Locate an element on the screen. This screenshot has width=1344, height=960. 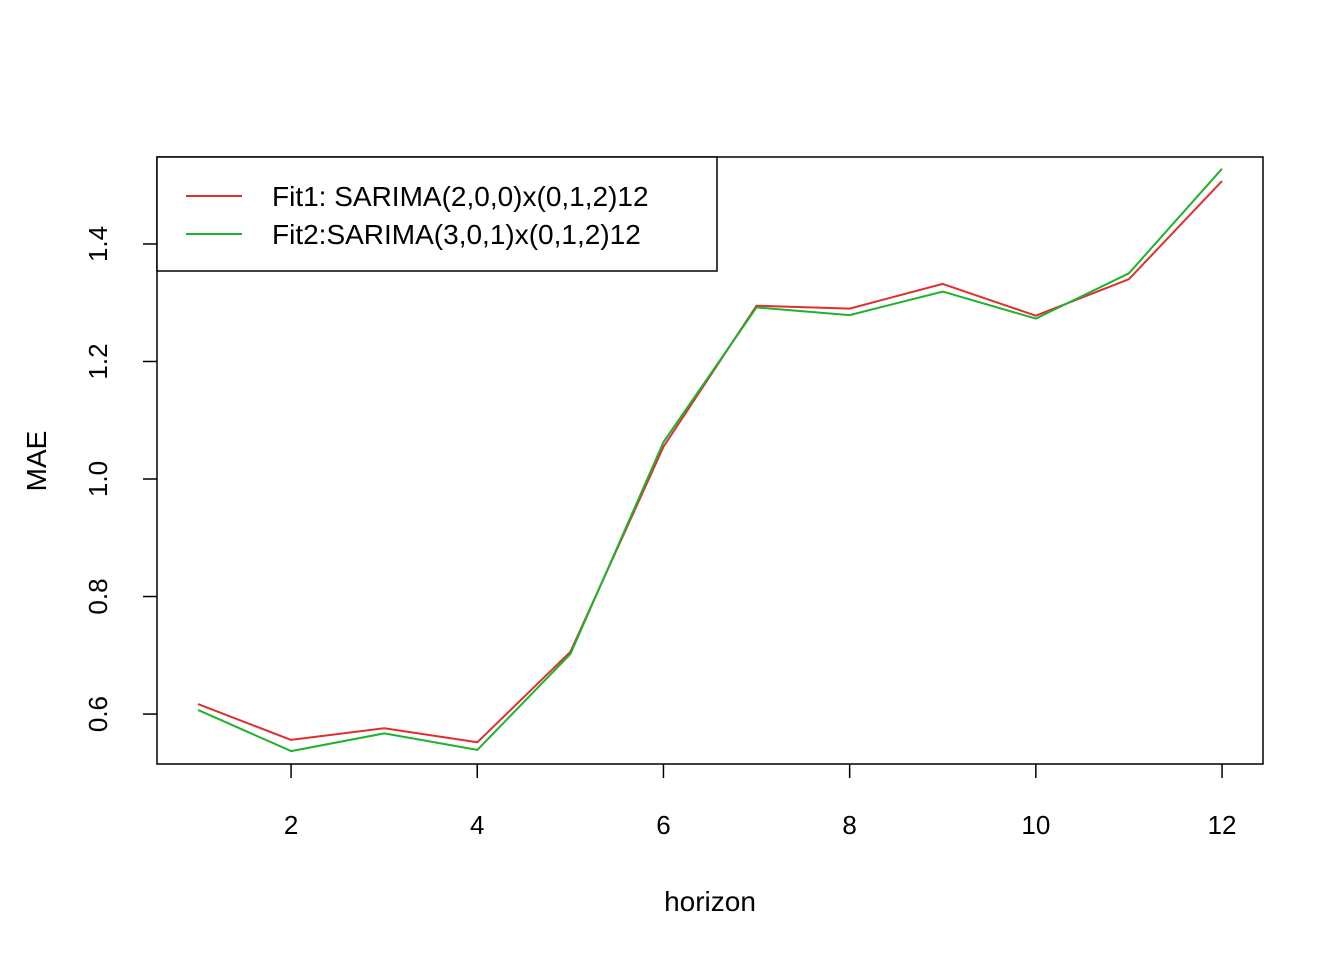
y-tick-label: 1.2 is located at coordinates (98, 361).